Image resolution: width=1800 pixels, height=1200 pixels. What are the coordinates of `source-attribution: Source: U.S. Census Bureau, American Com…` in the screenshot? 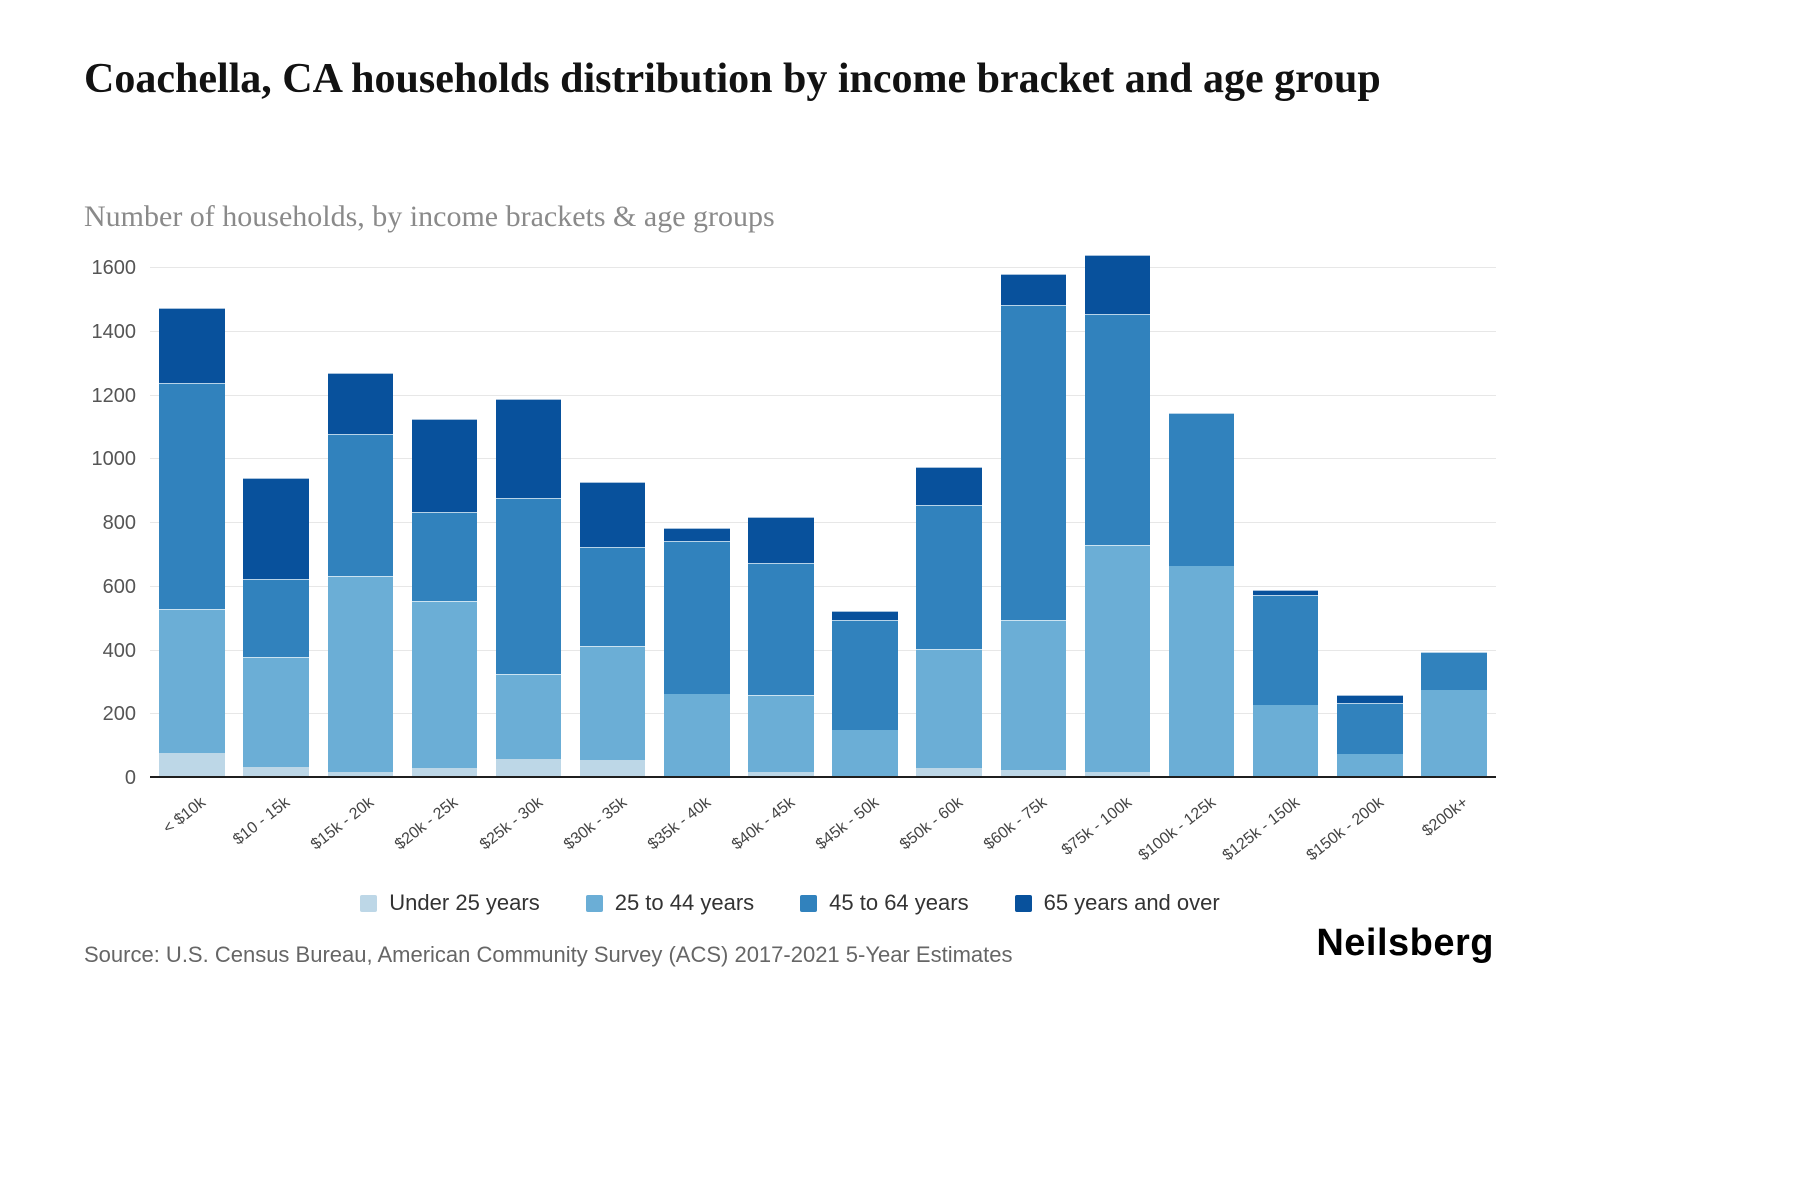 It's located at (548, 954).